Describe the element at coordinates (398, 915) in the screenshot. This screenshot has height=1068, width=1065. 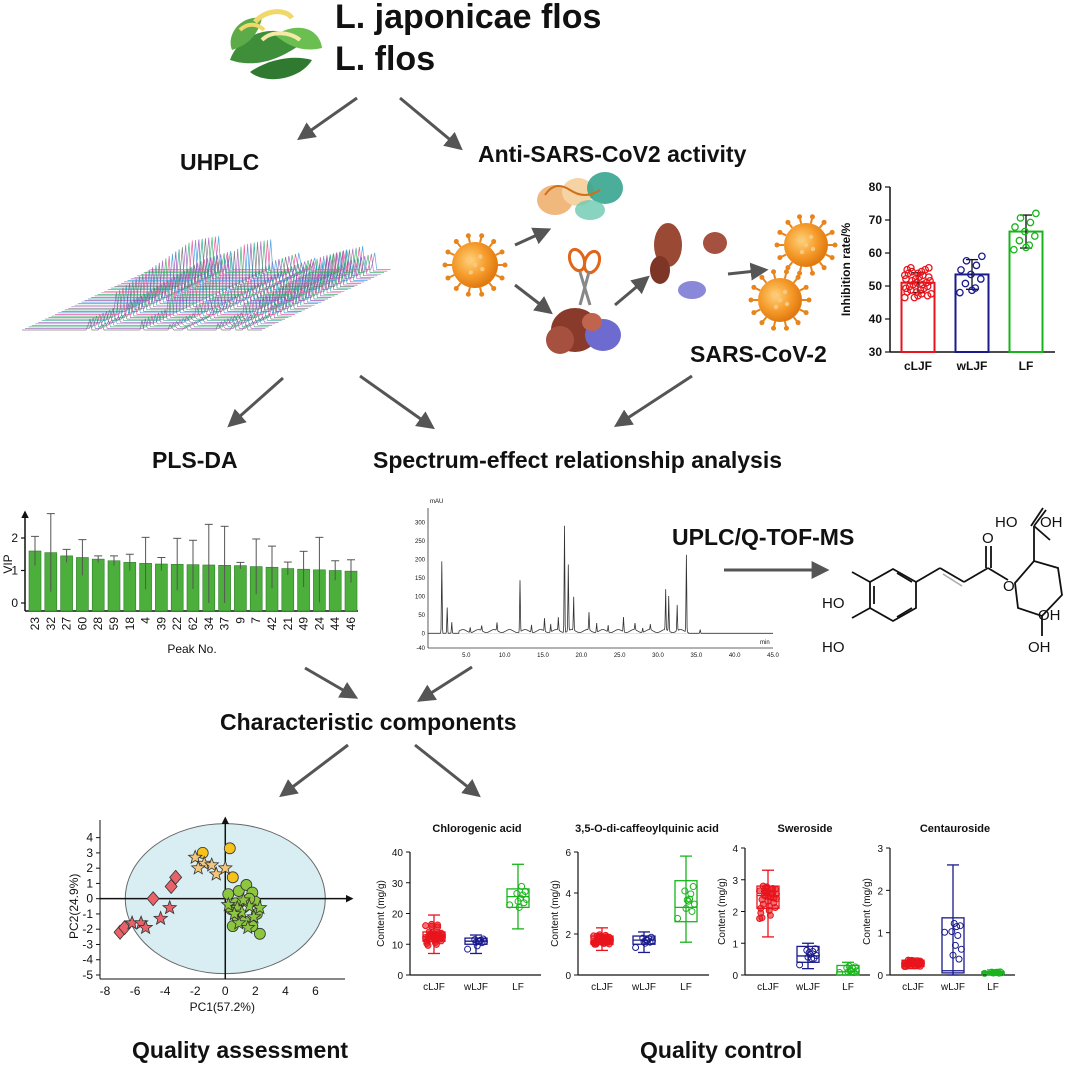
I see `box-chlorogenic-y-tick-label: 20` at that location.